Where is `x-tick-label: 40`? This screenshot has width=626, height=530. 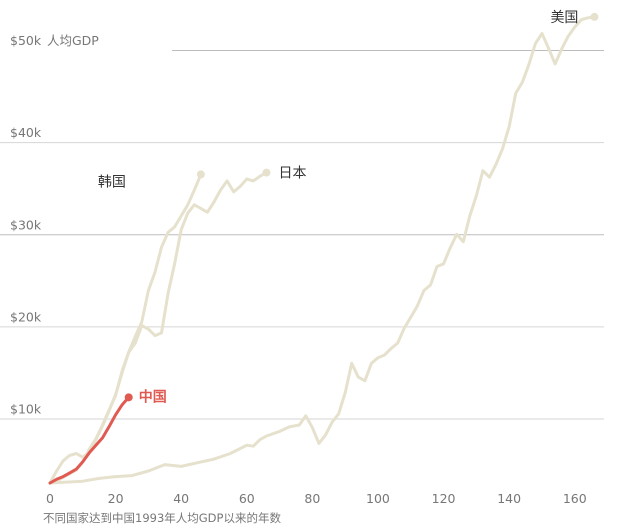 x-tick-label: 40 is located at coordinates (181, 498).